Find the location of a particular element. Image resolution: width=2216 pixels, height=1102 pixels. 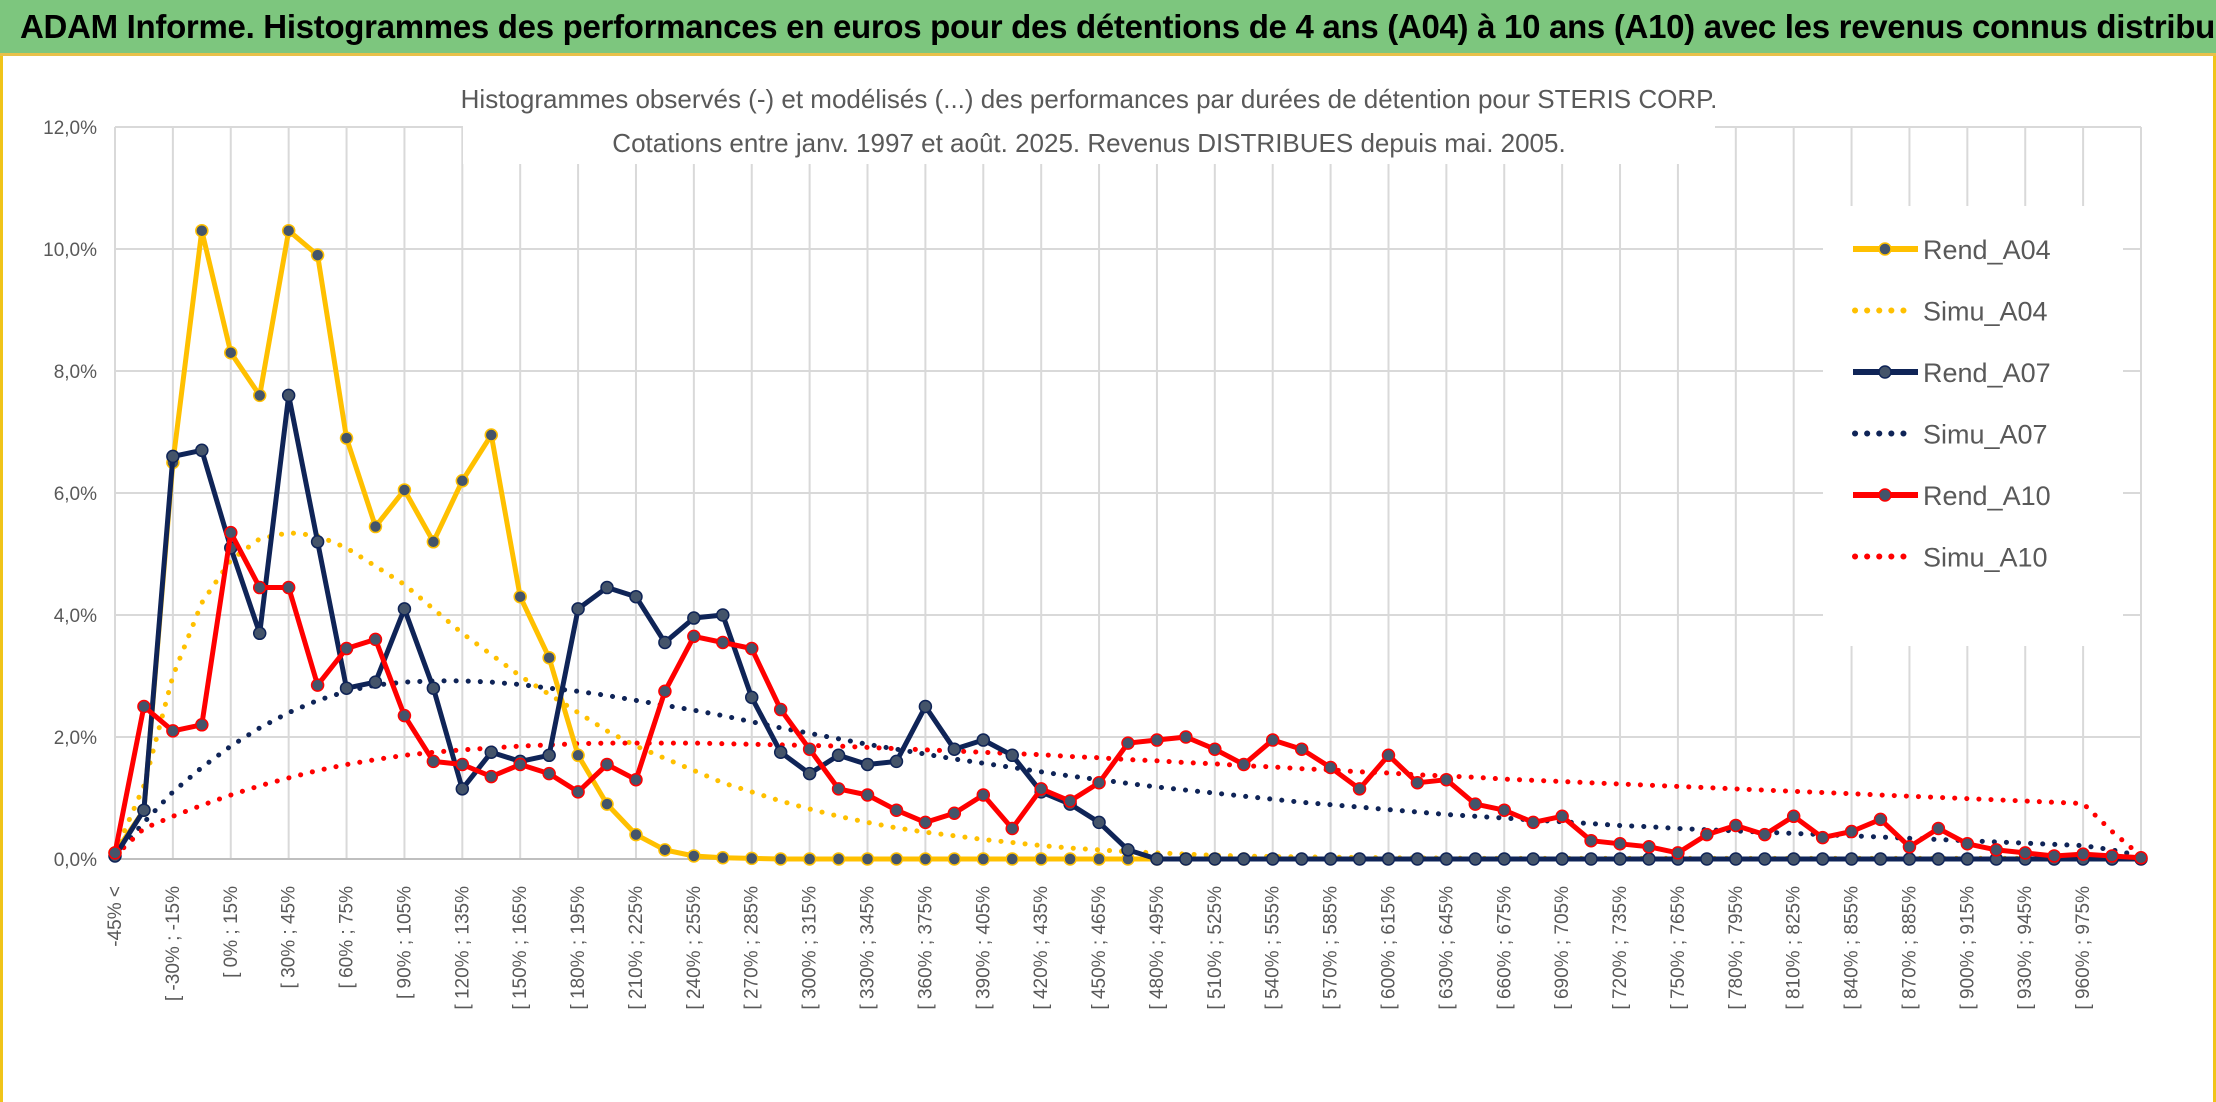

x-tick-label: [ 480% ; 495% is located at coordinates (1157, 948).